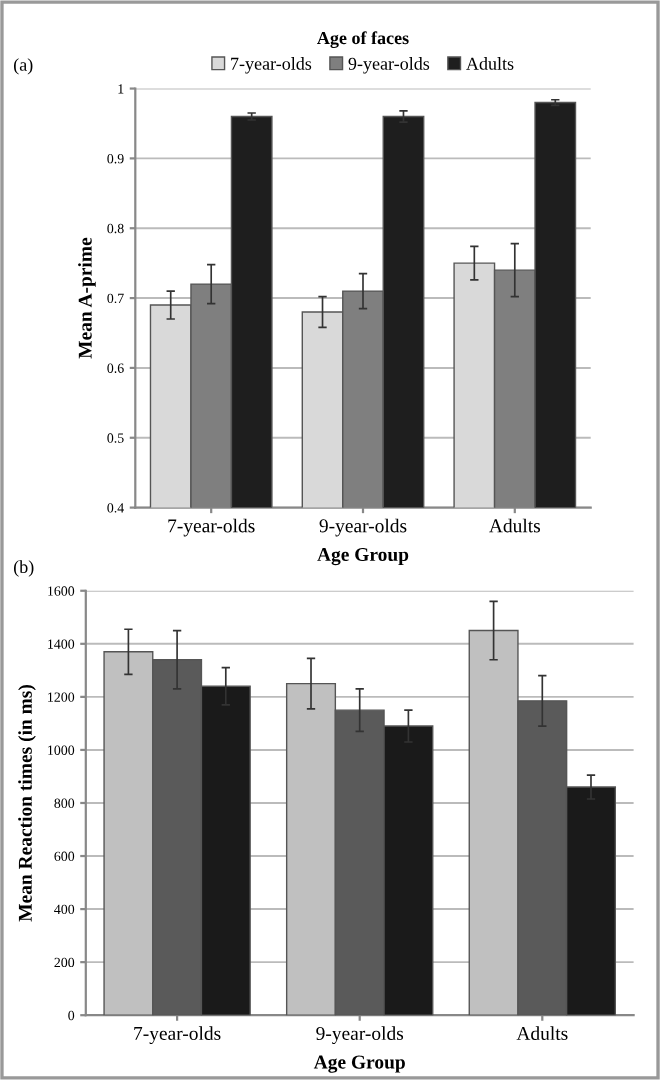 The height and width of the screenshot is (1080, 660). What do you see at coordinates (363, 39) in the screenshot?
I see `legend-title: Age of faces` at bounding box center [363, 39].